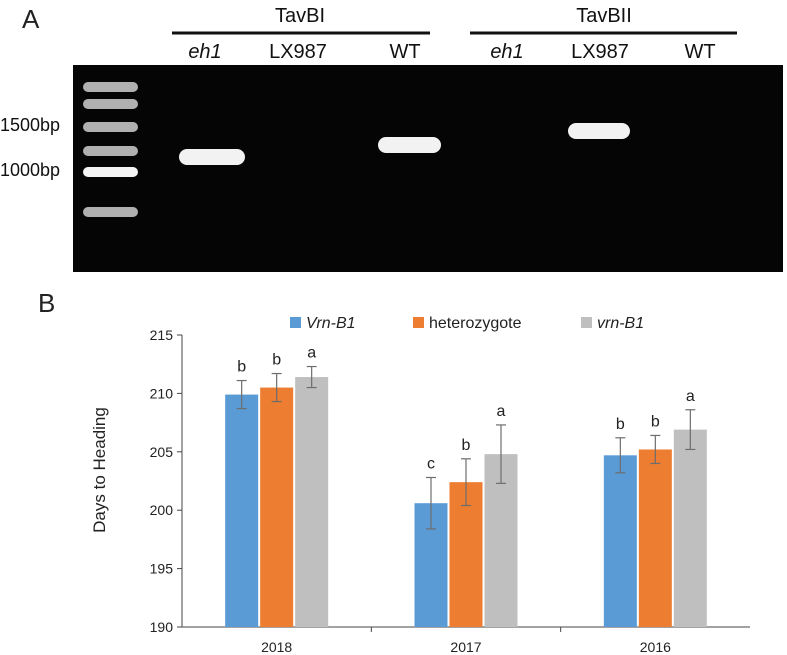  I want to click on panel-b-label: B, so click(46, 303).